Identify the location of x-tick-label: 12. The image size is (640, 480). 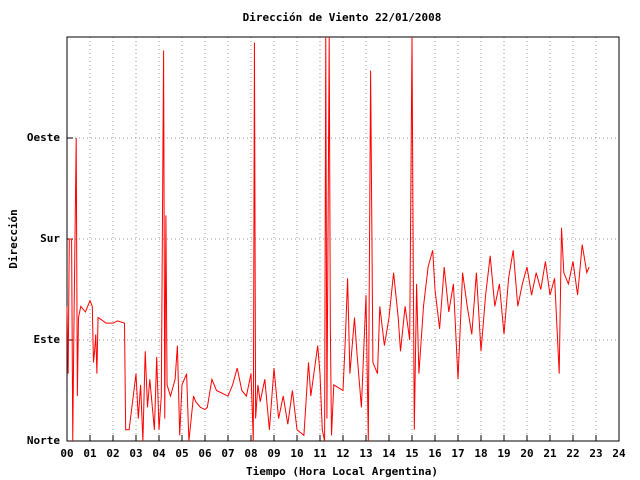
(342, 453).